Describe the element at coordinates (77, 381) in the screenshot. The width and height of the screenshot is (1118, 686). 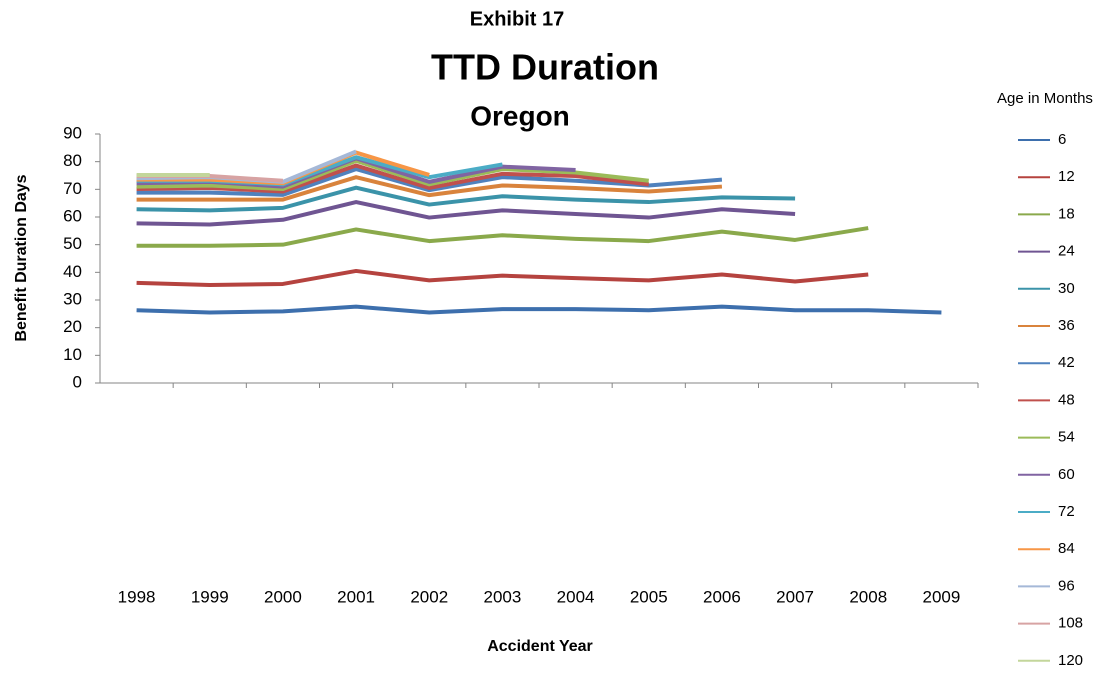
I see `y-tick-label: 0` at that location.